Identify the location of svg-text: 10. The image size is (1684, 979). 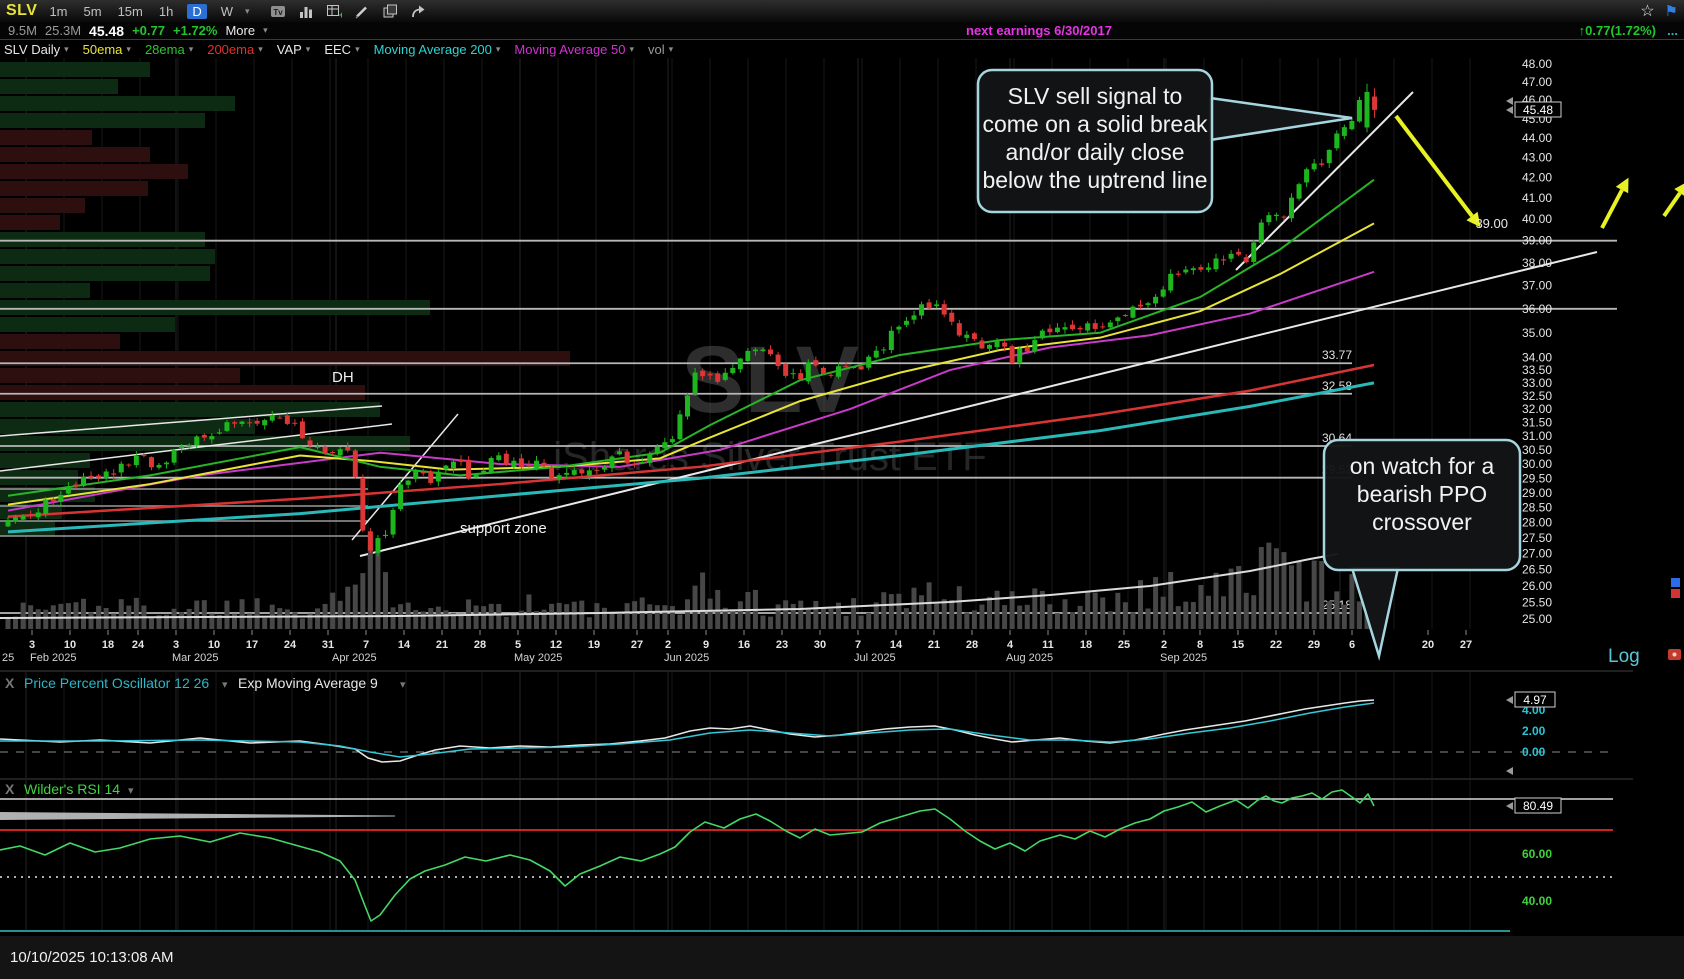
(70, 645).